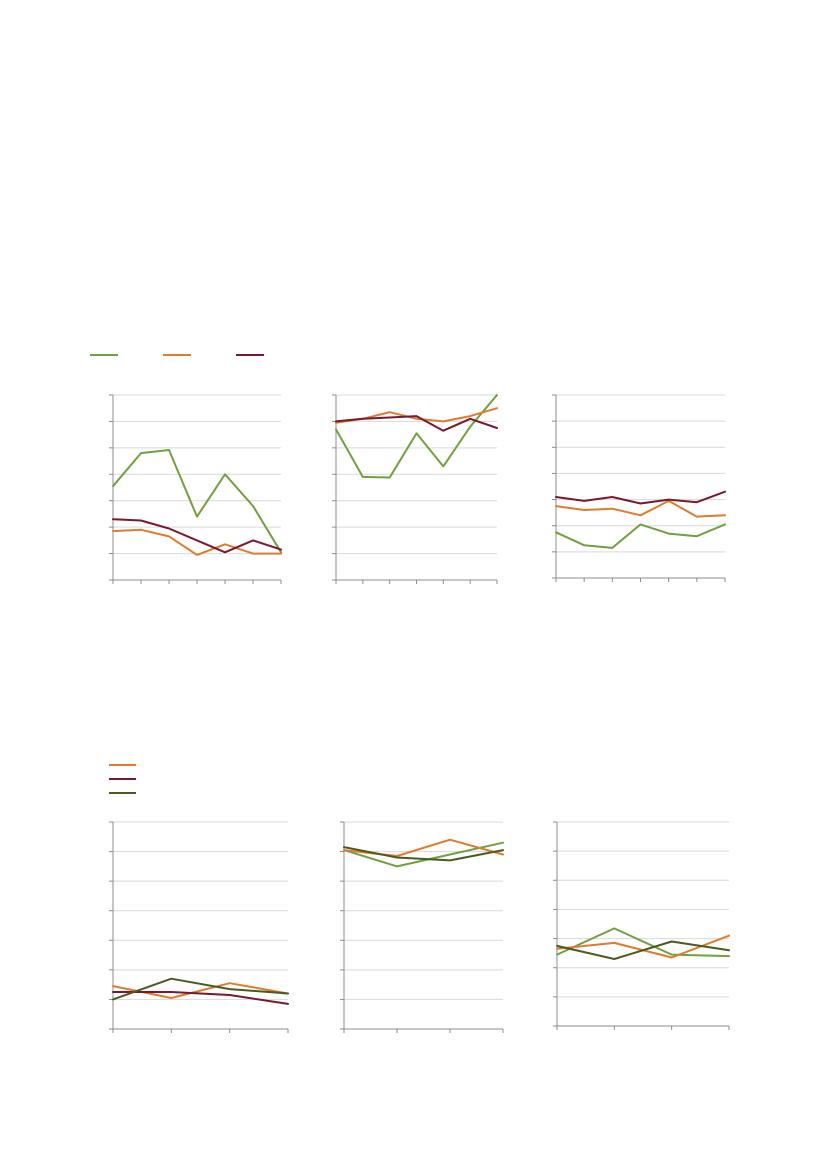 The width and height of the screenshot is (827, 1169). What do you see at coordinates (197, 501) in the screenshot?
I see `chart-1-series-1-line` at bounding box center [197, 501].